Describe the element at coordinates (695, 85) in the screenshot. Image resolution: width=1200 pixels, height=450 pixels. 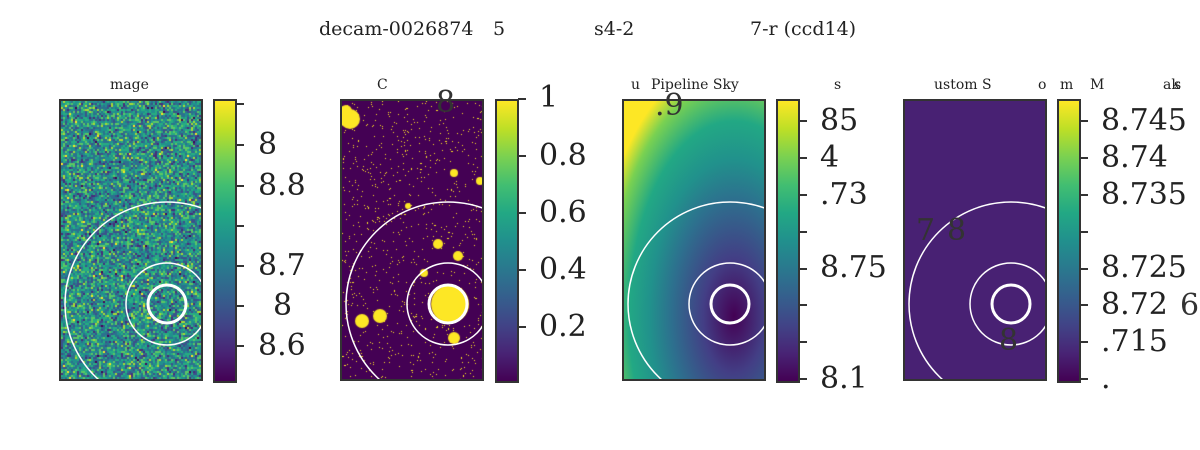
I see `panel-3-title: Pipeline Sky` at that location.